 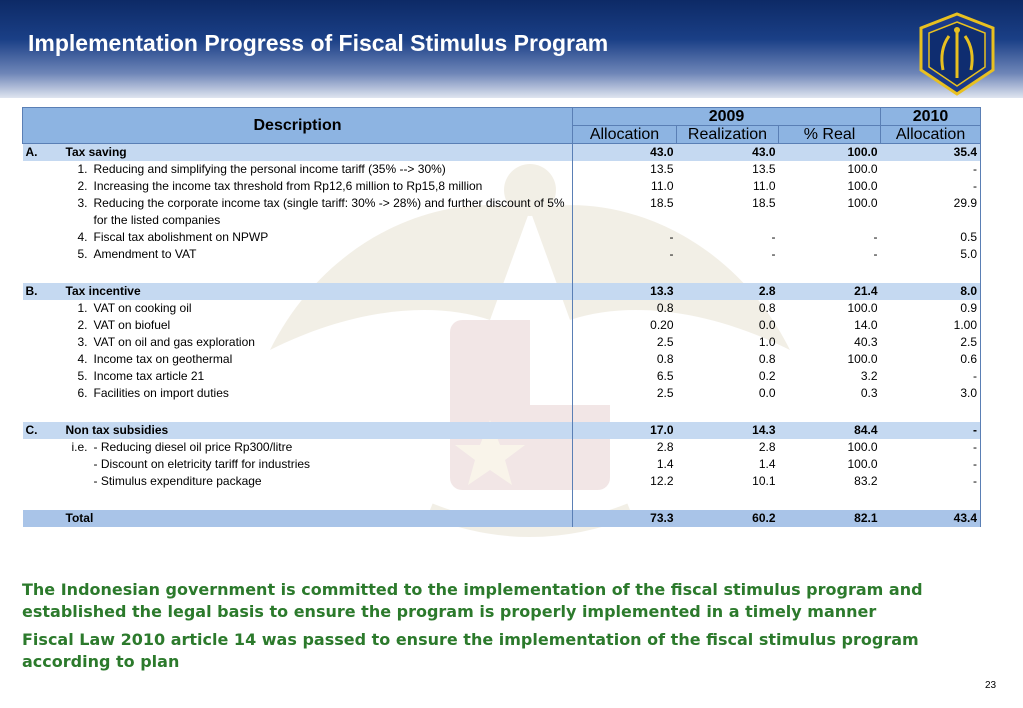 What do you see at coordinates (829, 291) in the screenshot?
I see `cell-pct-real: 21.4` at bounding box center [829, 291].